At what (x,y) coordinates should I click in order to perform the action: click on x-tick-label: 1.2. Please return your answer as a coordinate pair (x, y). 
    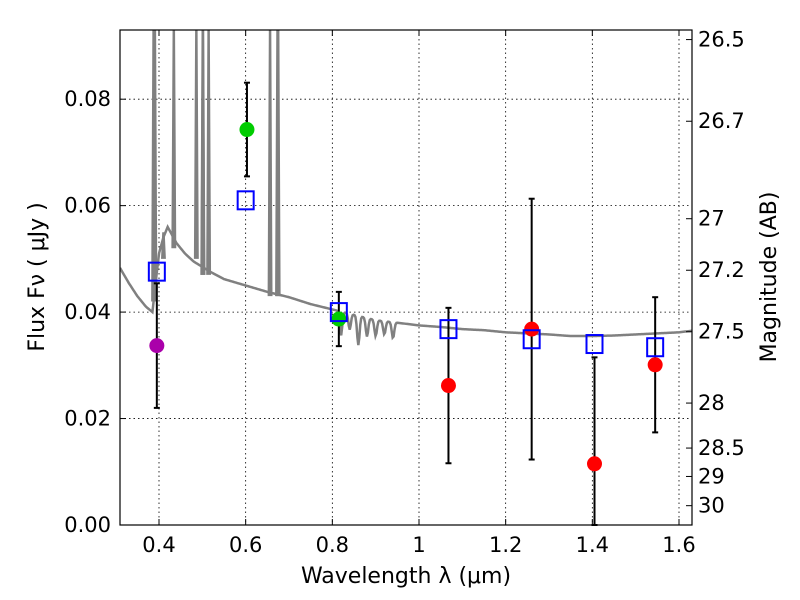
    Looking at the image, I should click on (505, 545).